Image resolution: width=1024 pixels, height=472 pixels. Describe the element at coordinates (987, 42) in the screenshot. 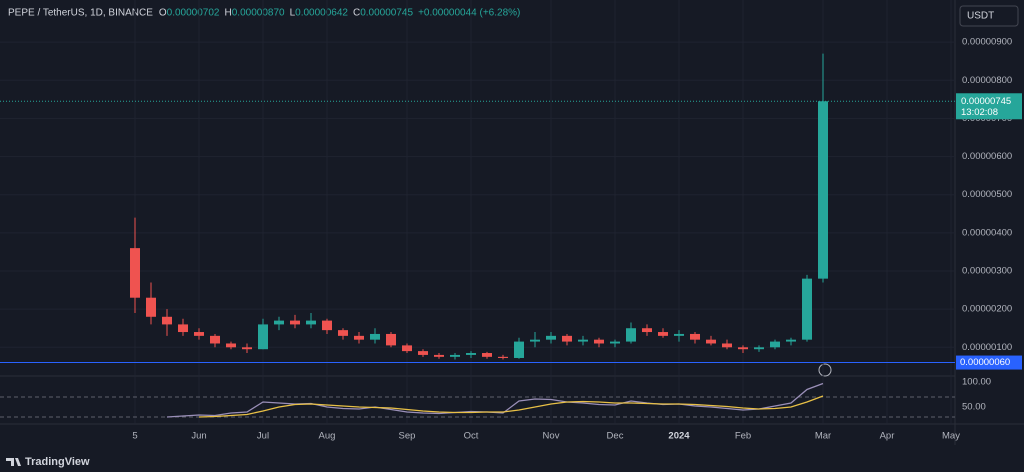

I see `y-tick-label: 0.00000900` at that location.